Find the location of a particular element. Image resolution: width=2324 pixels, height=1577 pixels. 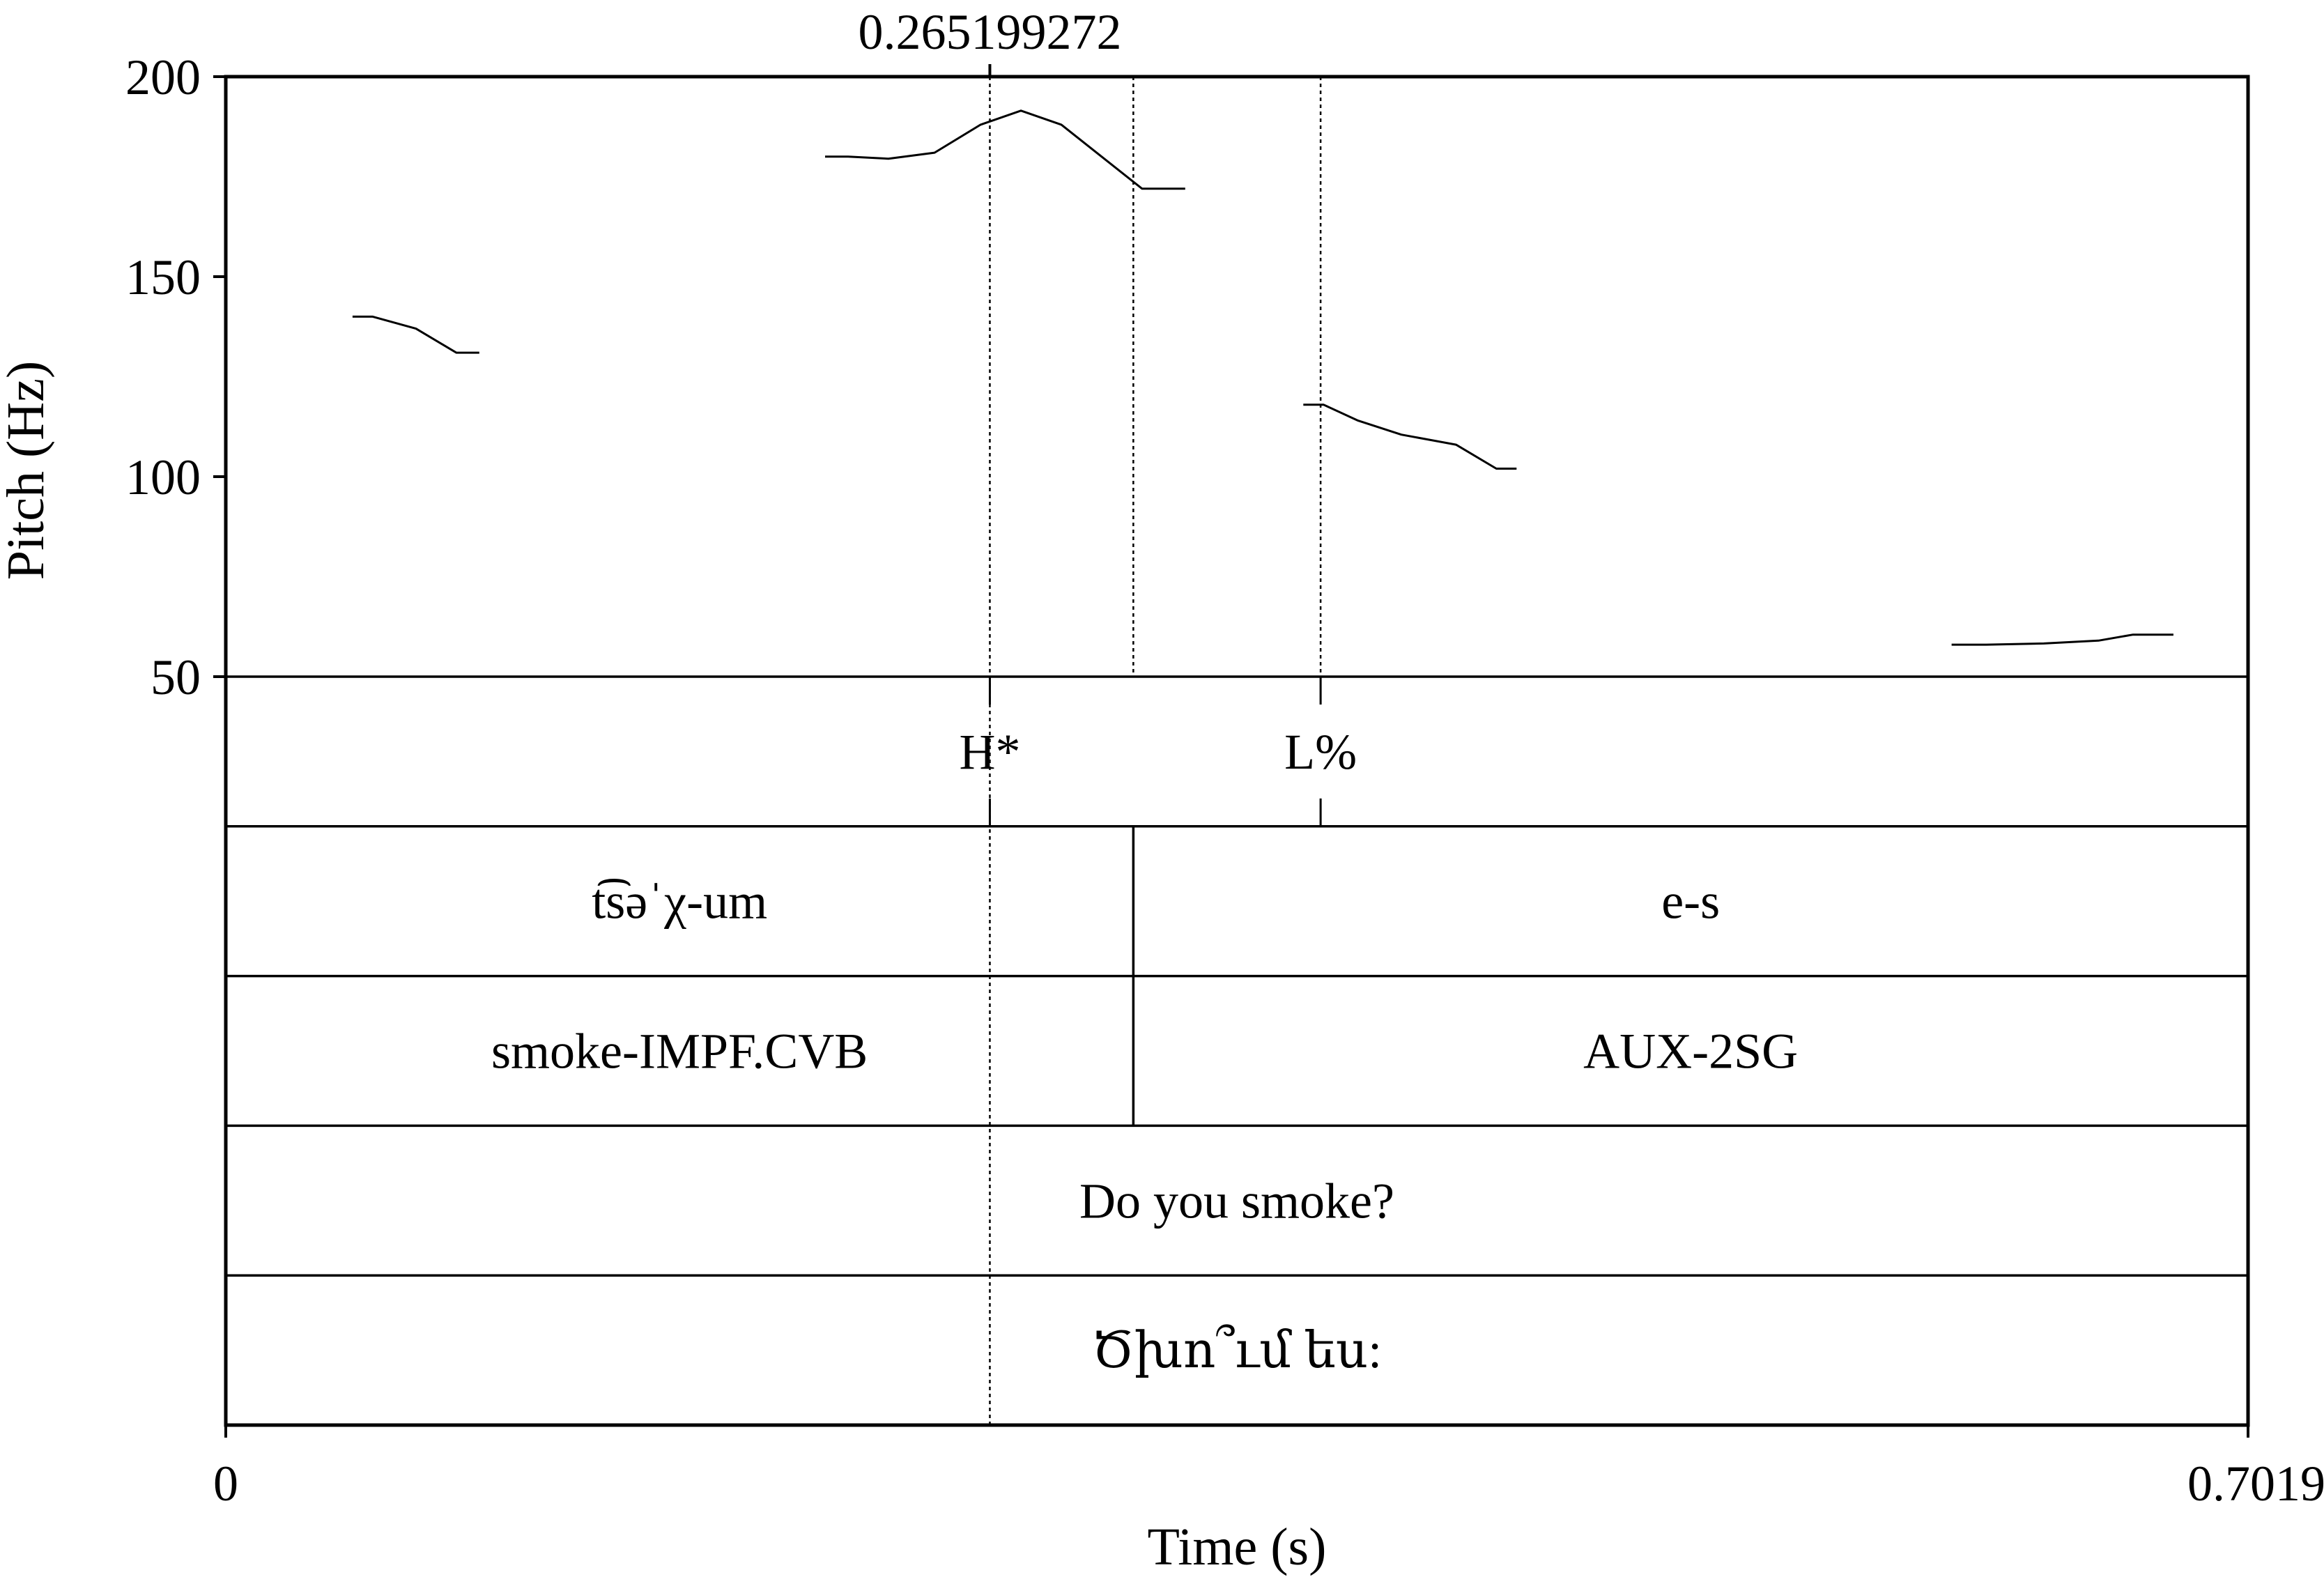

tier-4-label: Do you smoke? is located at coordinates (1236, 1201).